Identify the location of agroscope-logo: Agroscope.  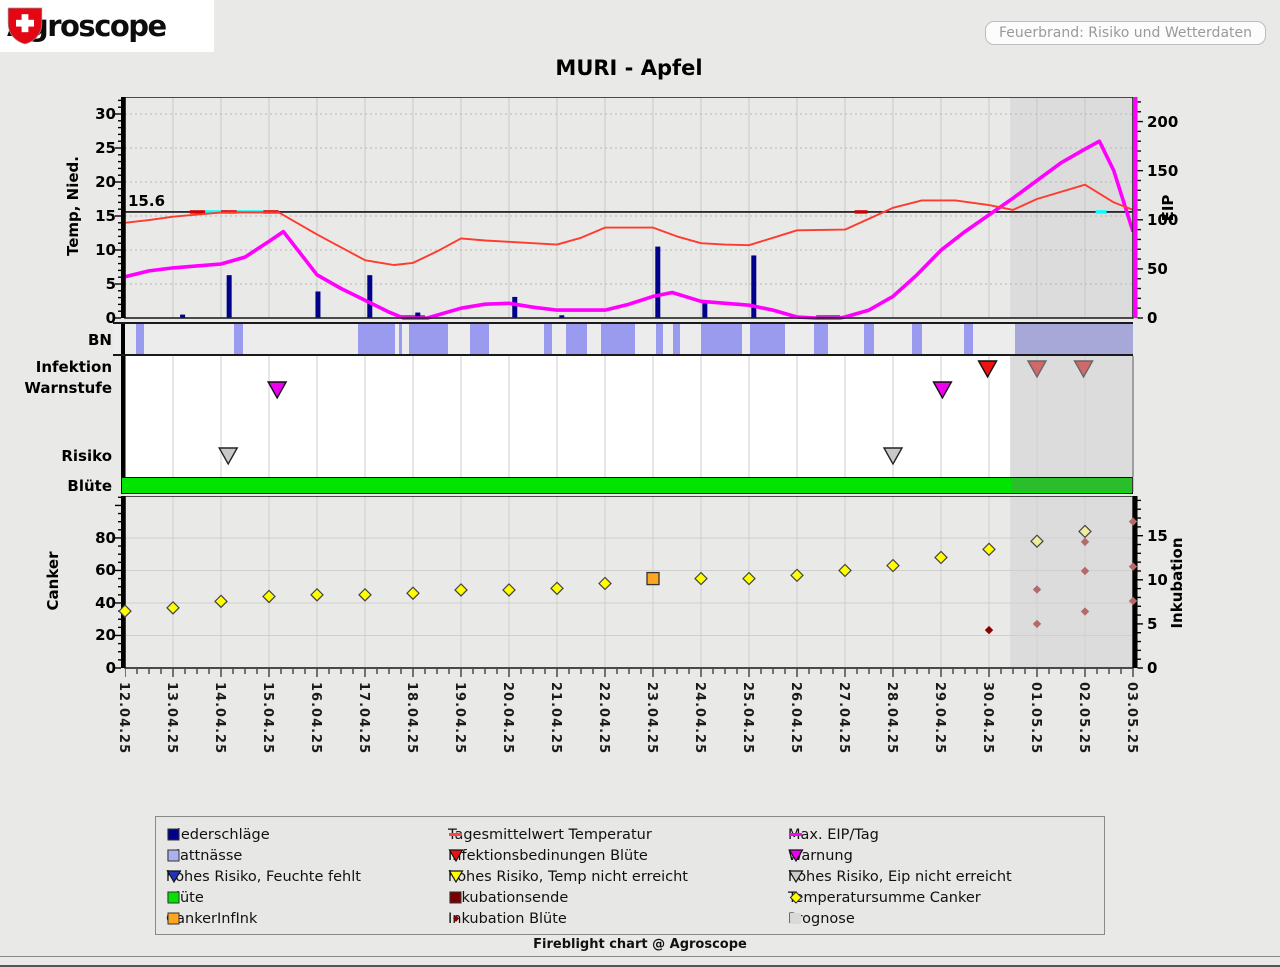
(107, 26).